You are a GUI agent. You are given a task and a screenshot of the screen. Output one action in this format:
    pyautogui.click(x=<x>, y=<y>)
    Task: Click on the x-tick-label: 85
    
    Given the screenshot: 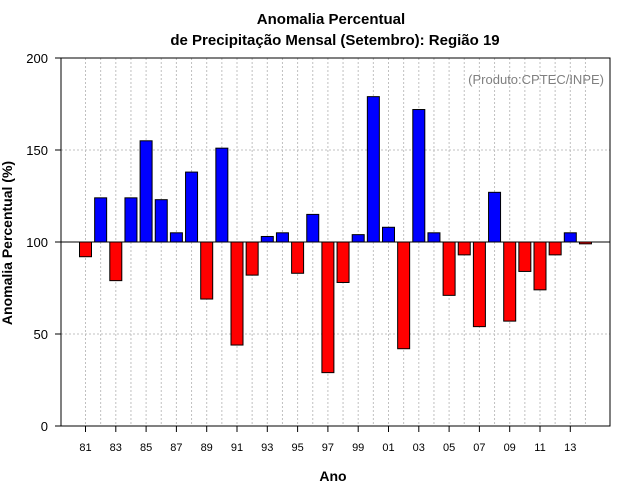 What is the action you would take?
    pyautogui.click(x=146, y=448)
    